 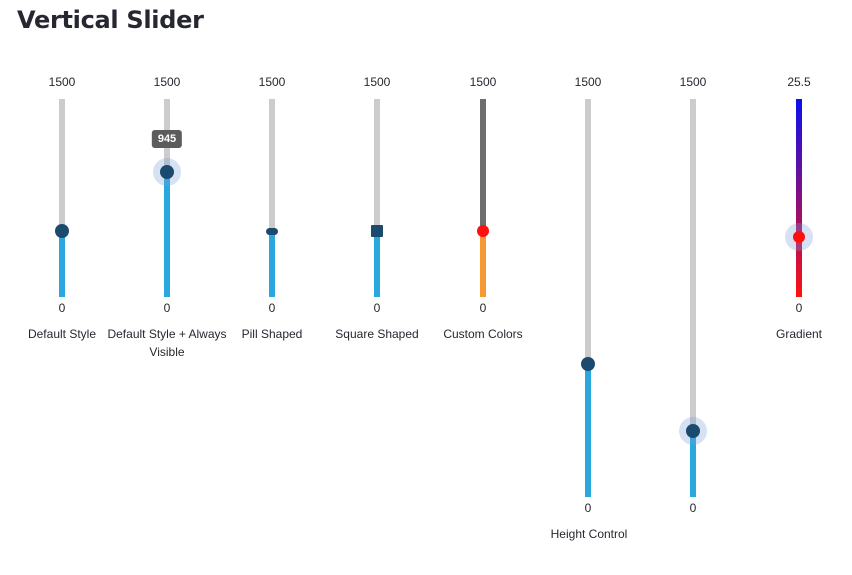 What do you see at coordinates (799, 334) in the screenshot?
I see `slider-caption: Gradient` at bounding box center [799, 334].